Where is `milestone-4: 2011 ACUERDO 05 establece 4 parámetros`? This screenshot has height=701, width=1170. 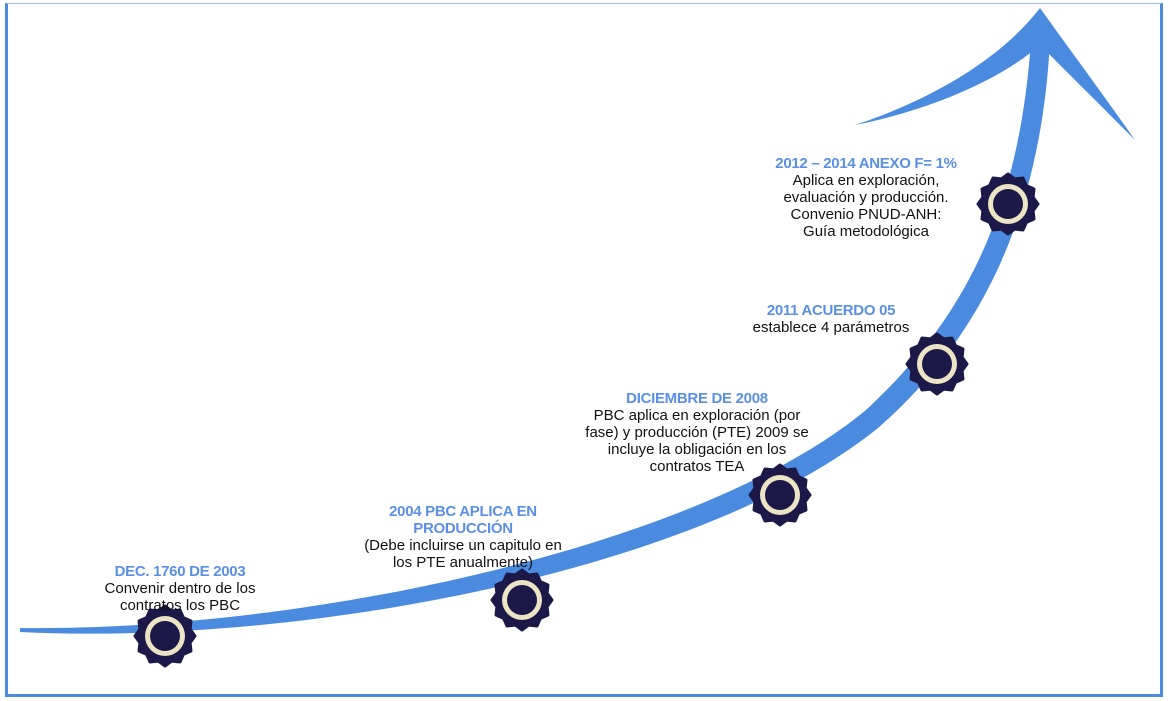 milestone-4: 2011 ACUERDO 05 establece 4 parámetros is located at coordinates (831, 319).